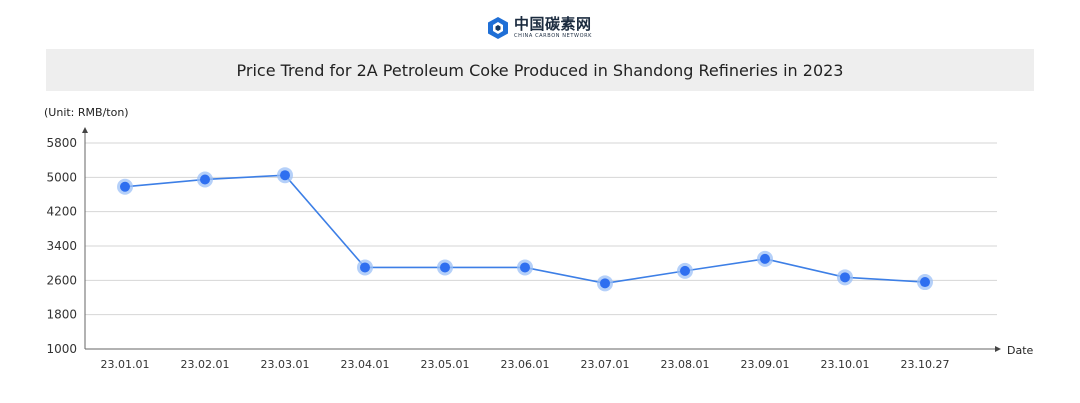  Describe the element at coordinates (86, 112) in the screenshot. I see `unit-label: (Unit: RMB/ton)` at that location.